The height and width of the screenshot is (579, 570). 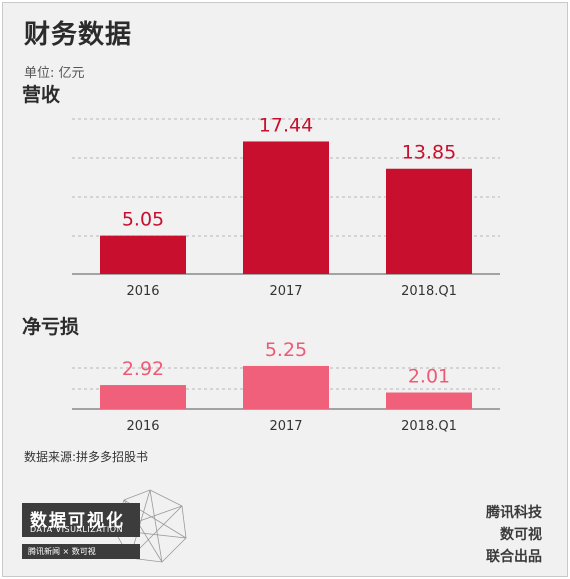 I want to click on net-loss-bar-chart: 2.92 2016 5.25 2017 2.01 2018.Q1, so click(x=286, y=386).